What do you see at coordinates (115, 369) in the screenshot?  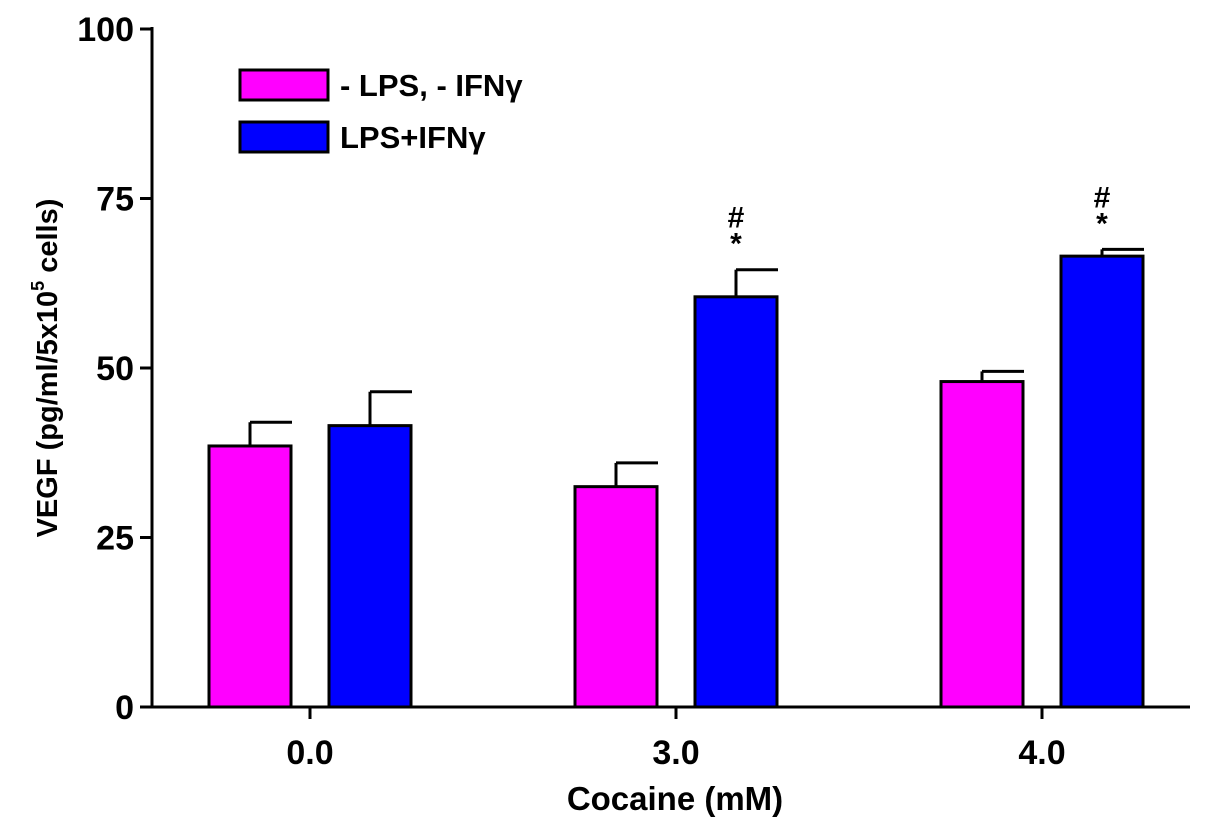 I see `y-tick-label: 50` at bounding box center [115, 369].